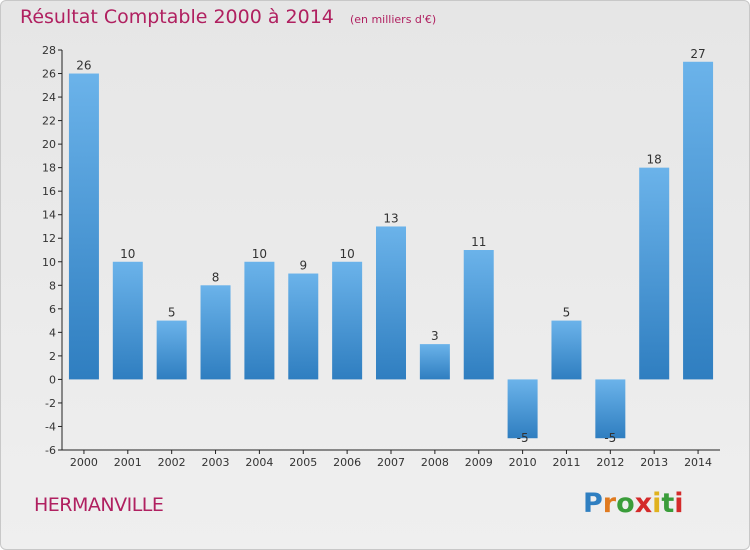 The height and width of the screenshot is (550, 750). What do you see at coordinates (643, 503) in the screenshot?
I see `logo-letter: x` at bounding box center [643, 503].